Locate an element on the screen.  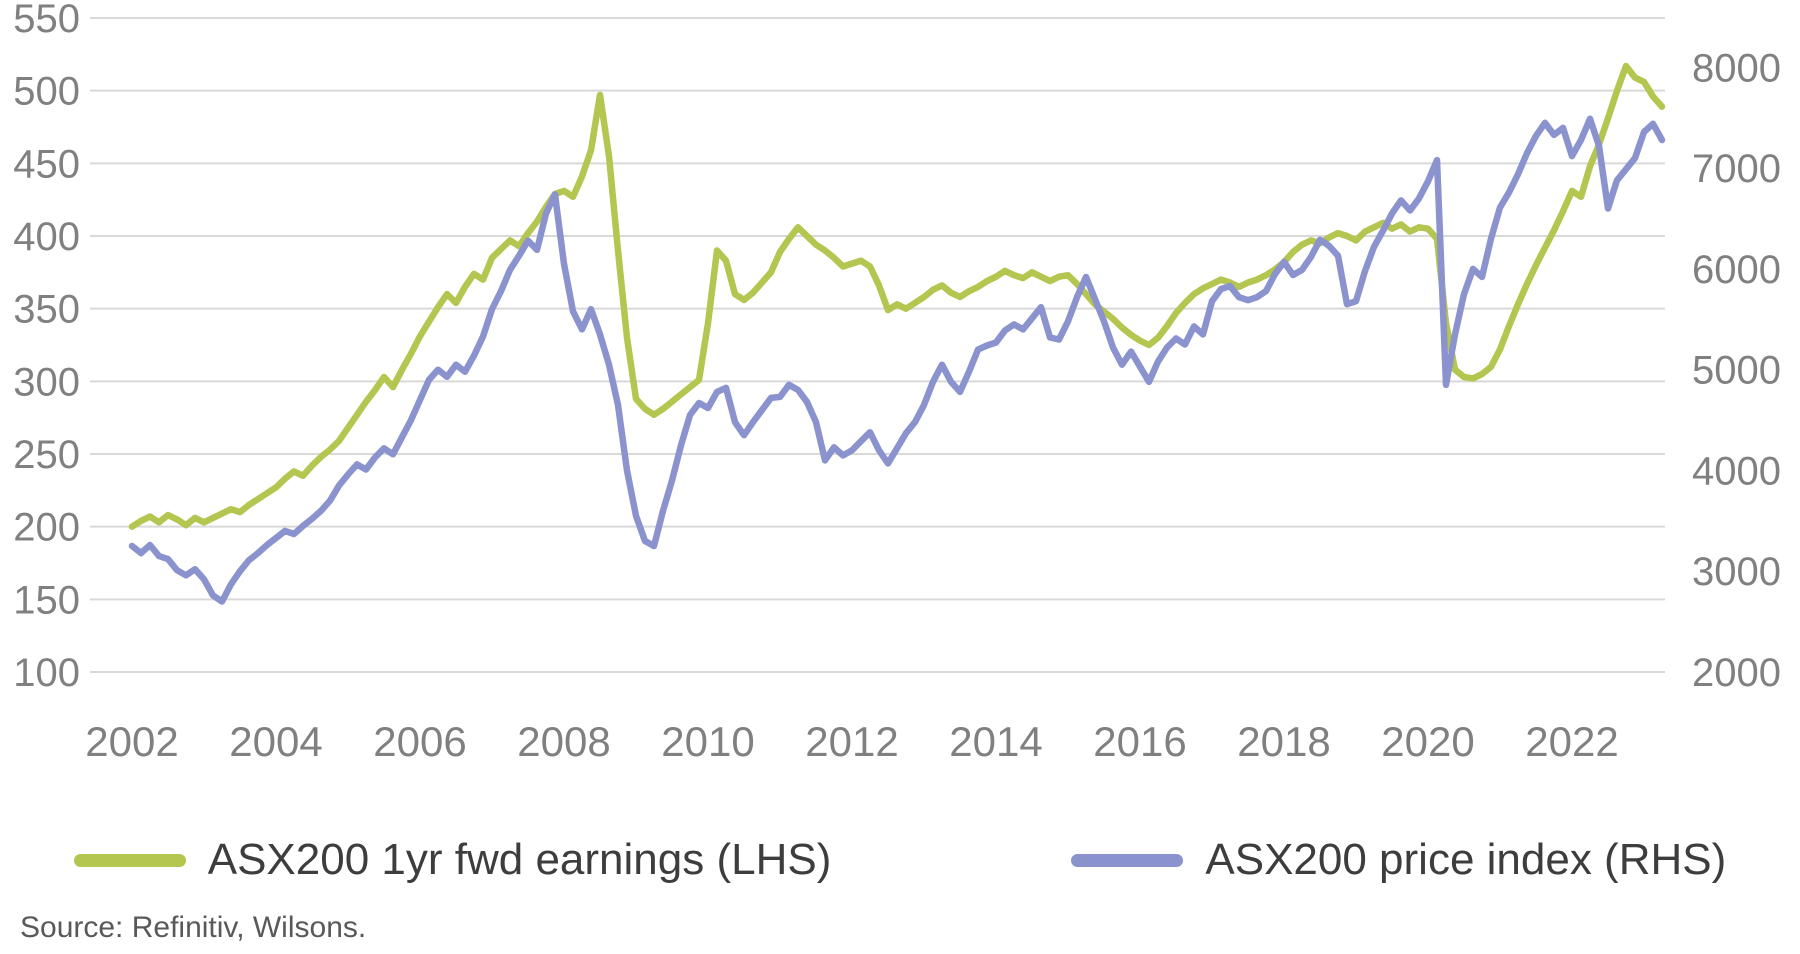
x-axis-tick-label: 2022 is located at coordinates (1571, 741).